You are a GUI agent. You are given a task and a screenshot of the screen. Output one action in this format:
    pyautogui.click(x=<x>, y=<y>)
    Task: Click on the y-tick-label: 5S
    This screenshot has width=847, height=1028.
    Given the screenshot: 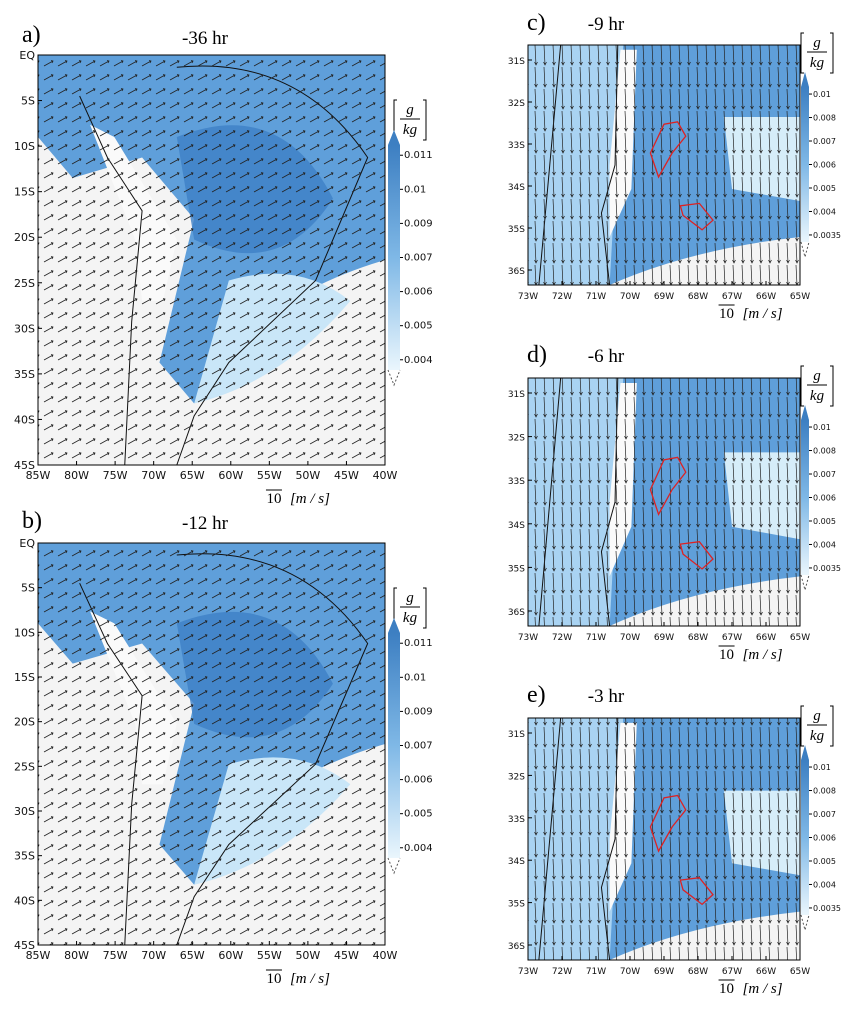 What is the action you would take?
    pyautogui.click(x=28, y=101)
    